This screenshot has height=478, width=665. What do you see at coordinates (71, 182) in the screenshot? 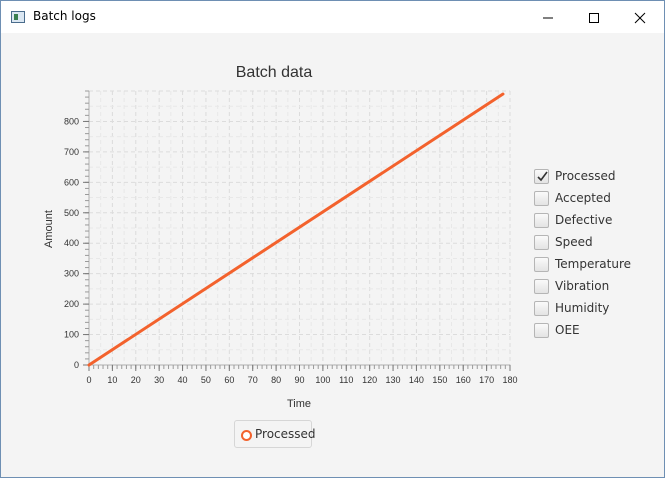
I see `y-tick-label: 600` at bounding box center [71, 182].